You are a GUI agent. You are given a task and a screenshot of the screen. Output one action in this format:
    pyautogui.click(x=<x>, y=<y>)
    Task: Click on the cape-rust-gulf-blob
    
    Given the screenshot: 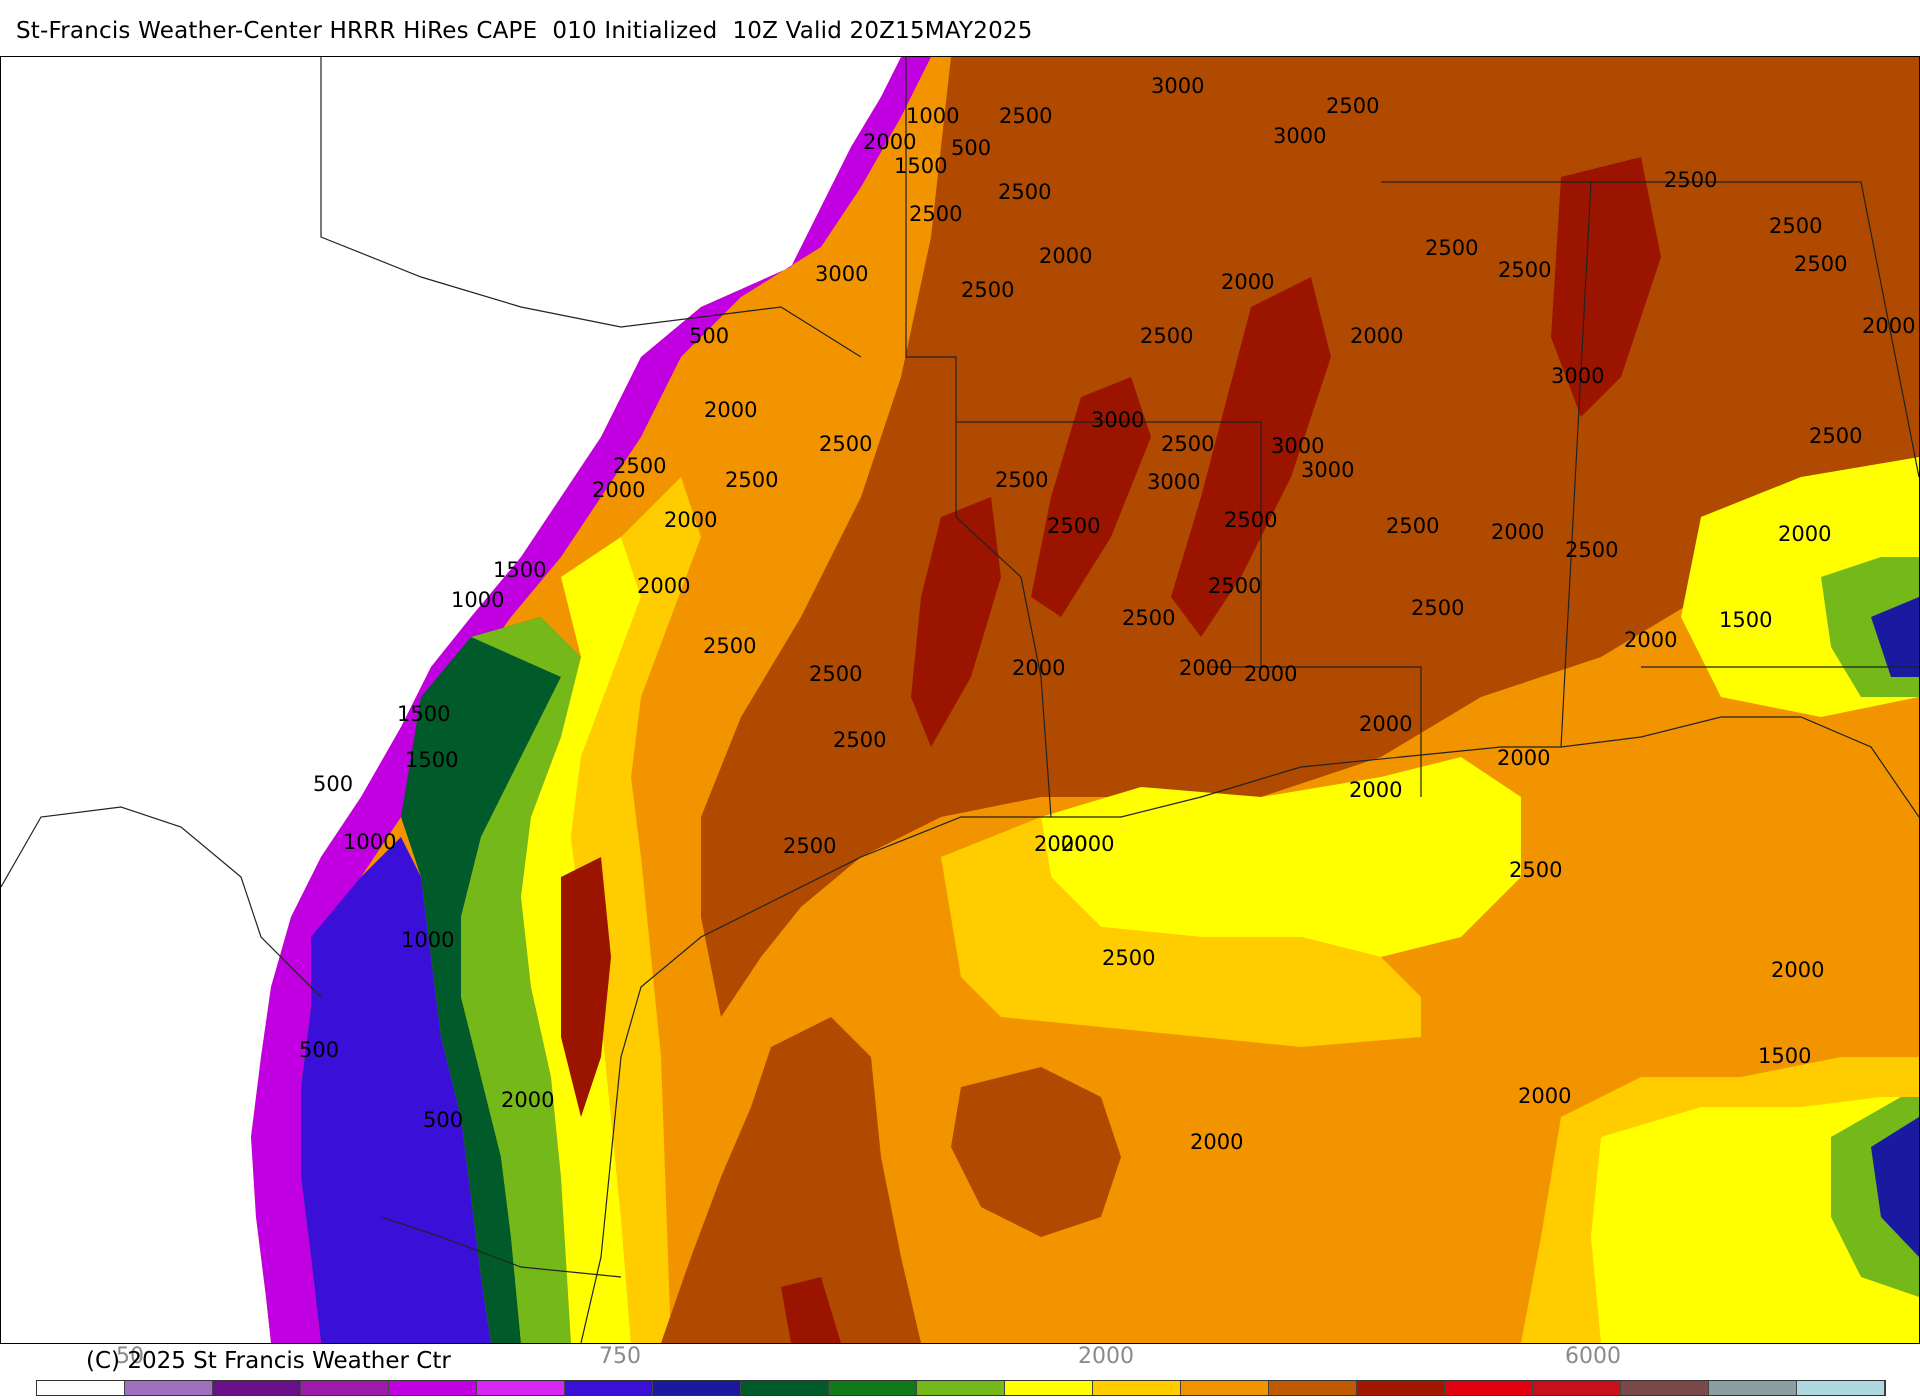 What is the action you would take?
    pyautogui.click(x=1036, y=1152)
    